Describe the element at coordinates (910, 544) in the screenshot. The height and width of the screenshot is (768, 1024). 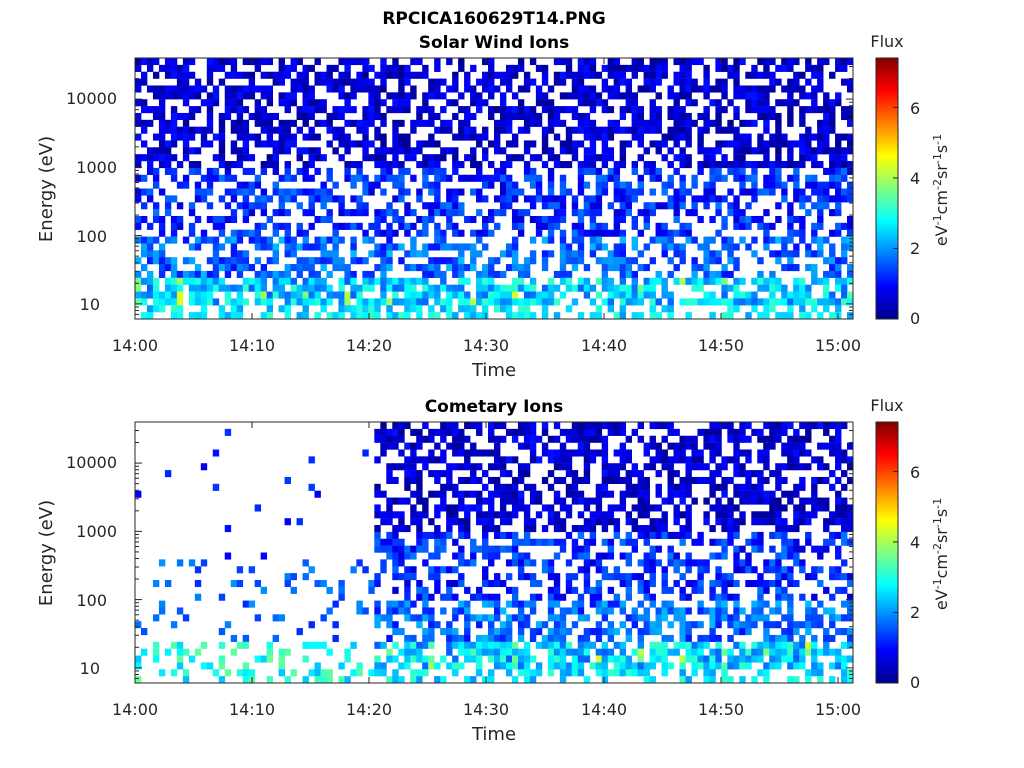
I see `colorbar: Flux 0 2 4 6 eV-1cm-2sr-1s-1` at that location.